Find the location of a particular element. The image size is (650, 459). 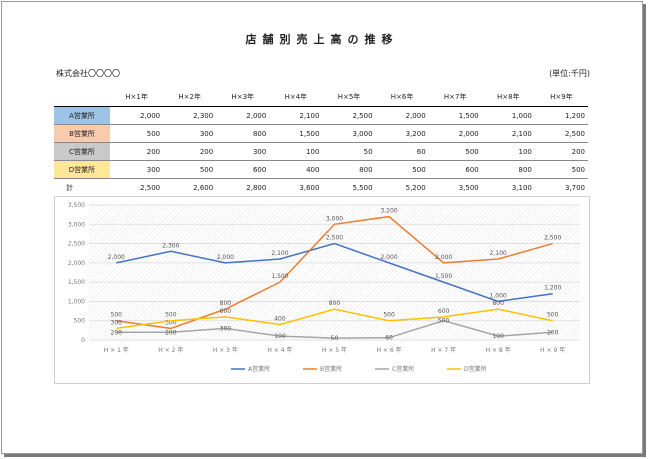

legend-label: C営業所 is located at coordinates (403, 369).